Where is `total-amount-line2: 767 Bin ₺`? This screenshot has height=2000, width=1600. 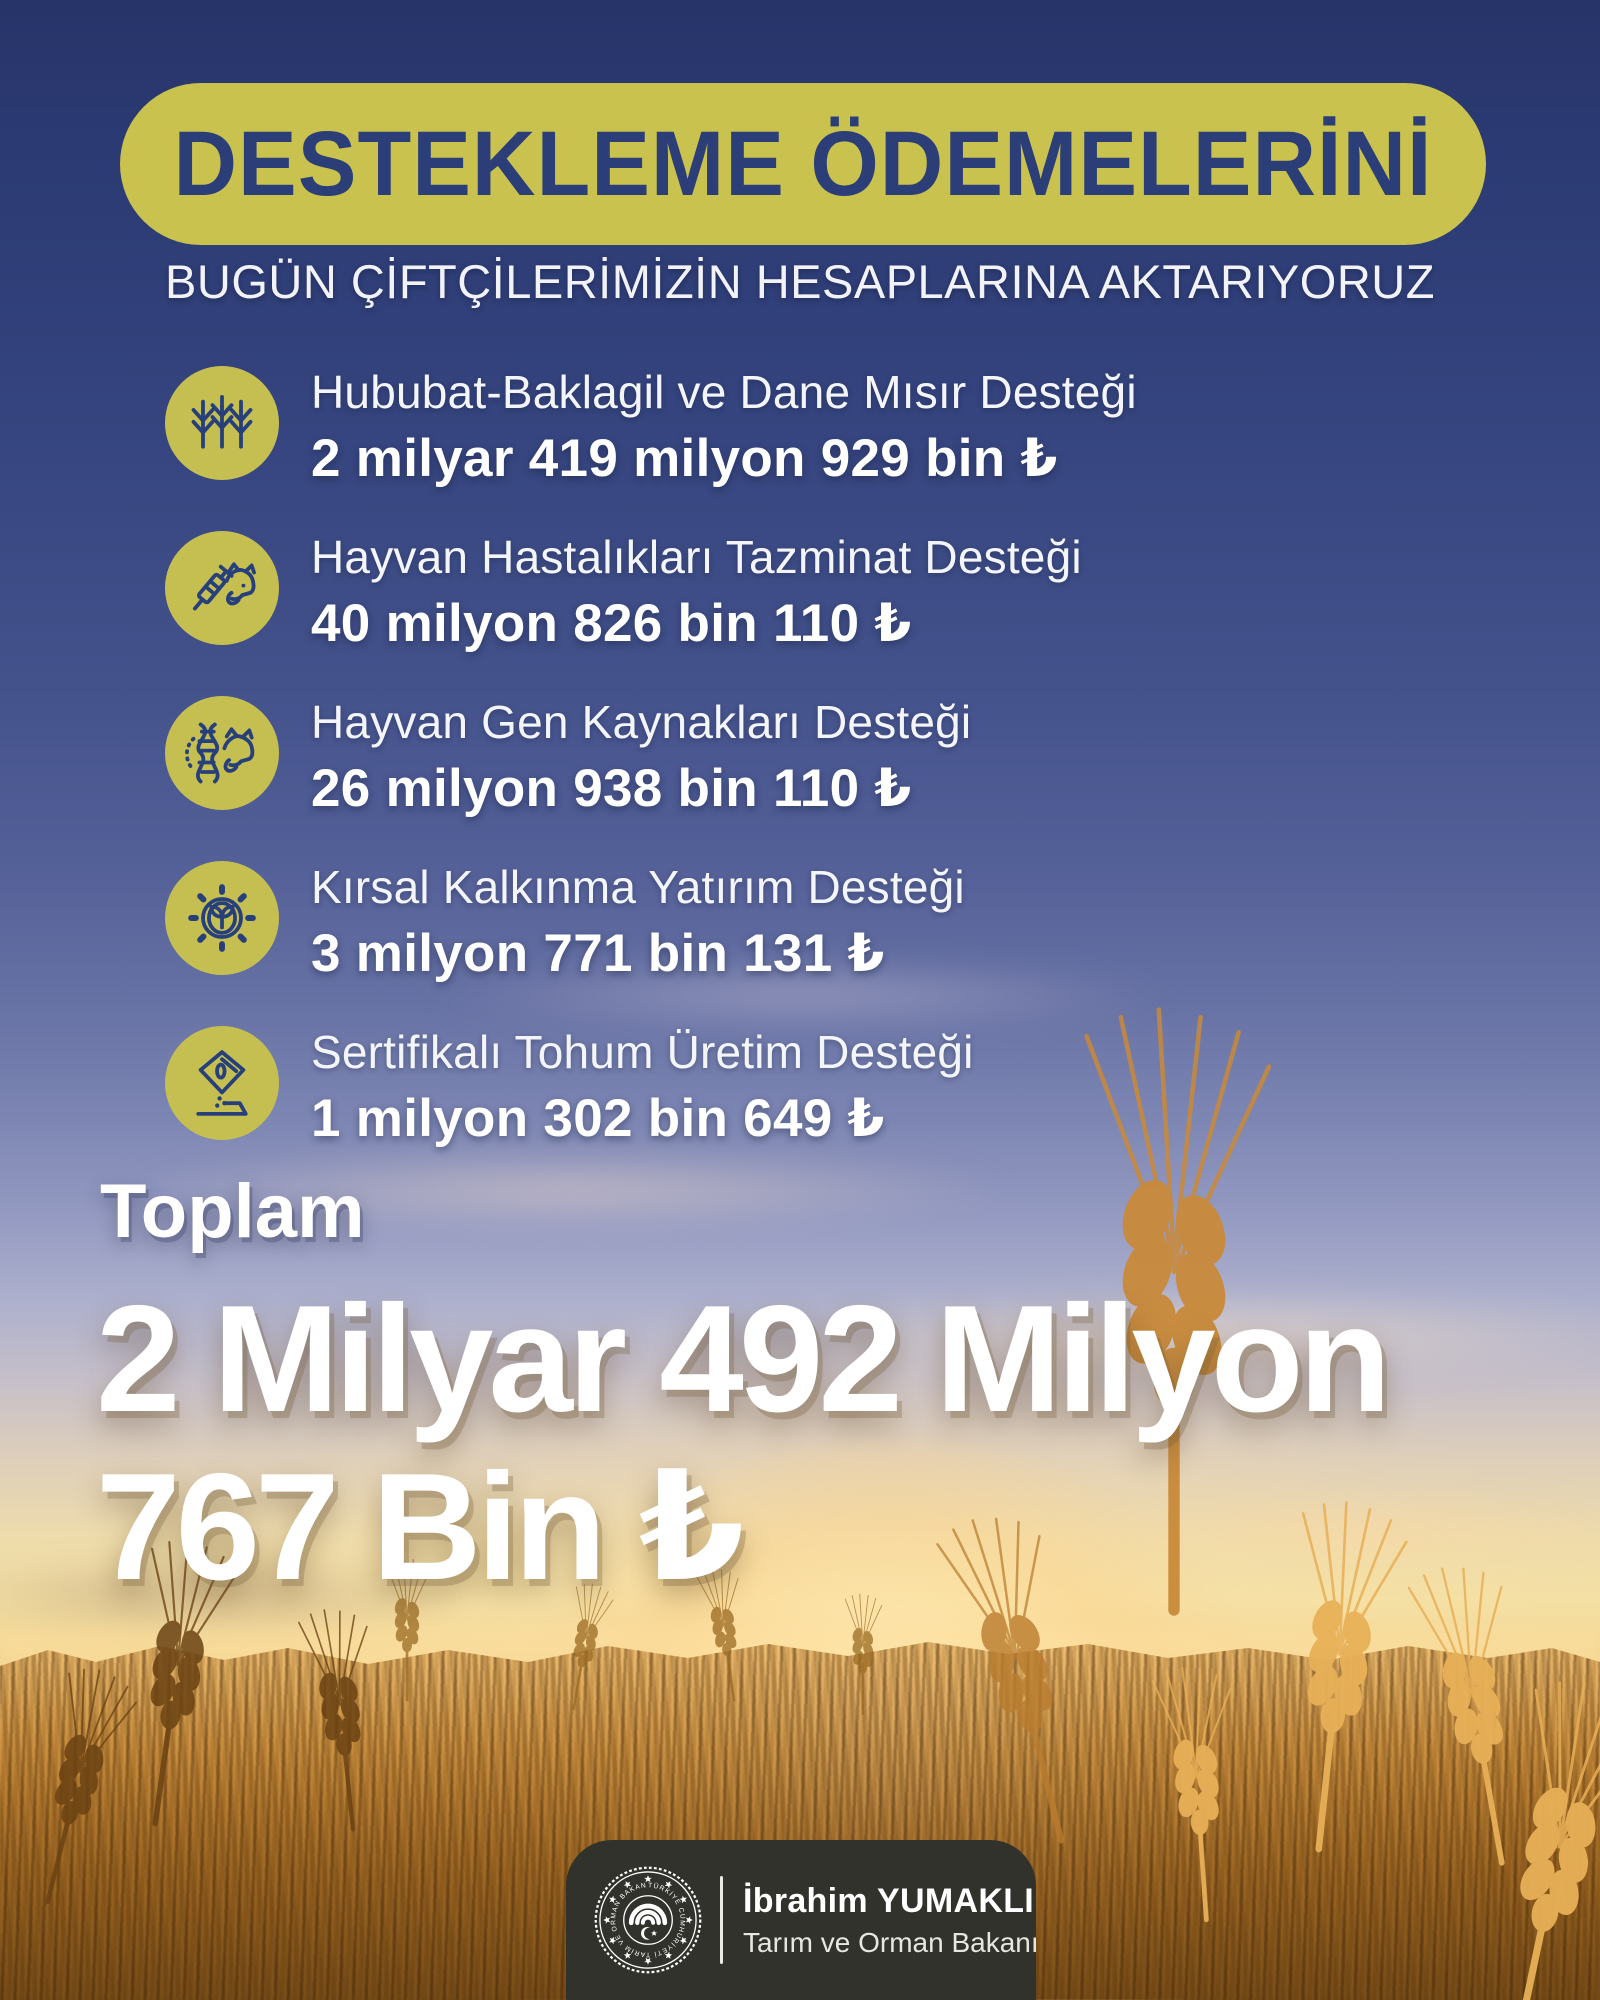
total-amount-line2: 767 Bin ₺ is located at coordinates (420, 1527).